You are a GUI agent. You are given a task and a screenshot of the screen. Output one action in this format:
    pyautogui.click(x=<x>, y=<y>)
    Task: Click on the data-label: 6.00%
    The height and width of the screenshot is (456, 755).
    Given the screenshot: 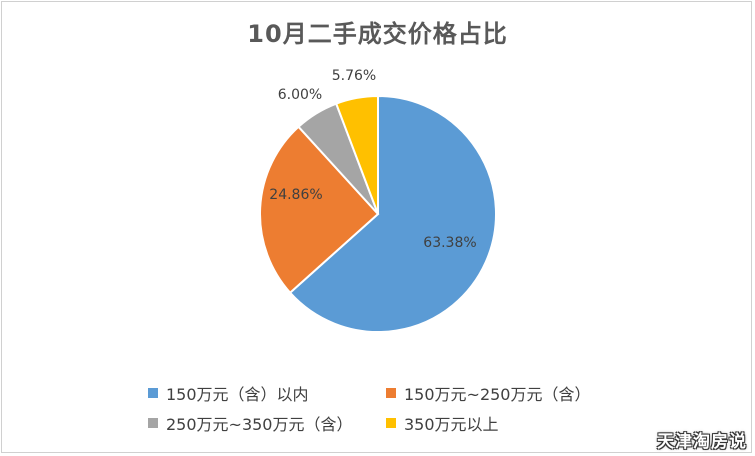 What is the action you would take?
    pyautogui.click(x=300, y=95)
    